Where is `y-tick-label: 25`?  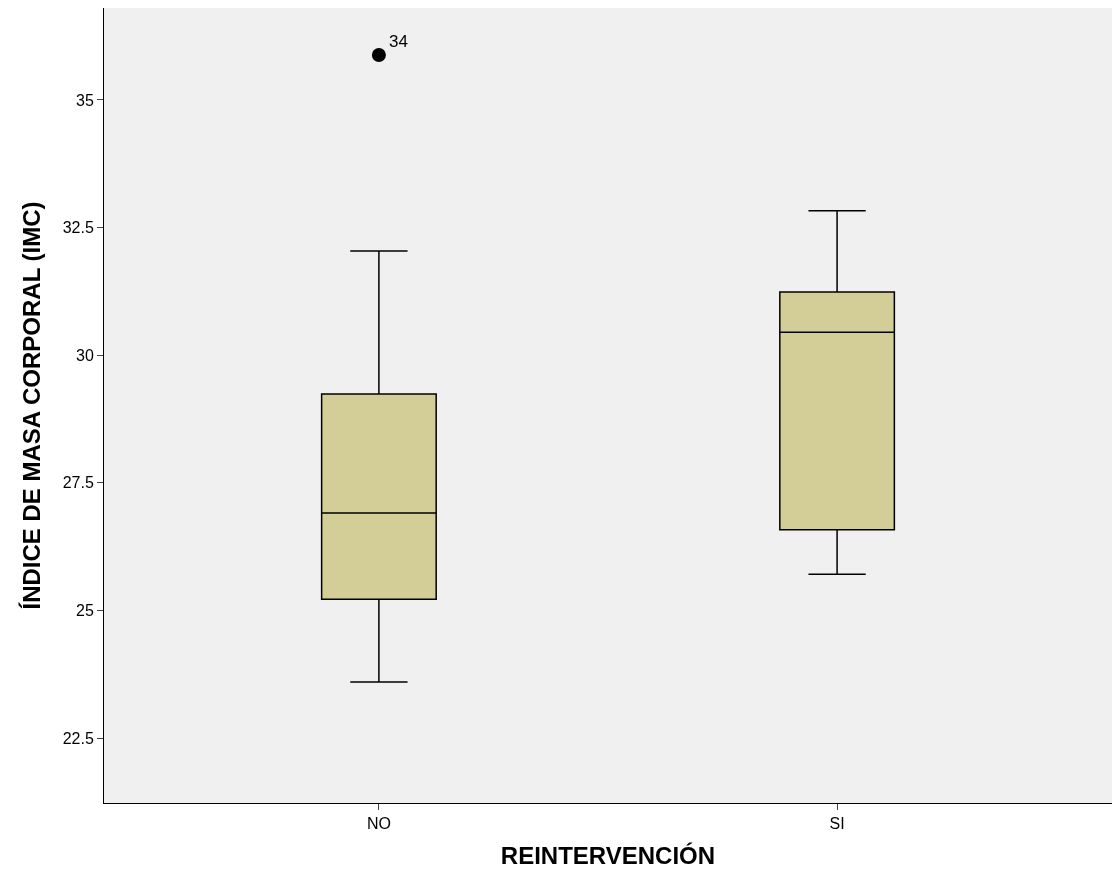
y-tick-label: 25 is located at coordinates (85, 611).